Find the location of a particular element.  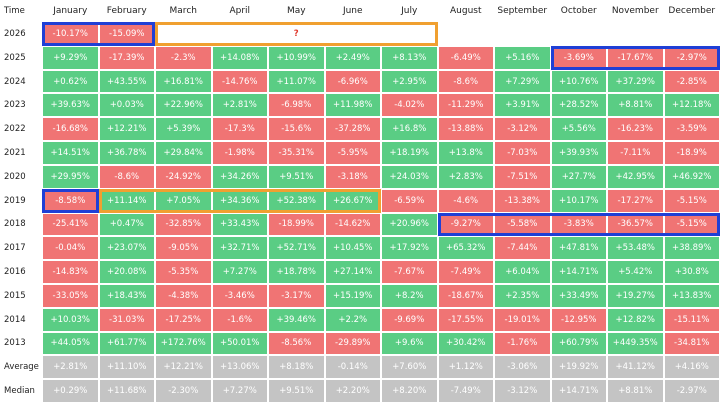

return-cell: -33.05% is located at coordinates (70, 295).